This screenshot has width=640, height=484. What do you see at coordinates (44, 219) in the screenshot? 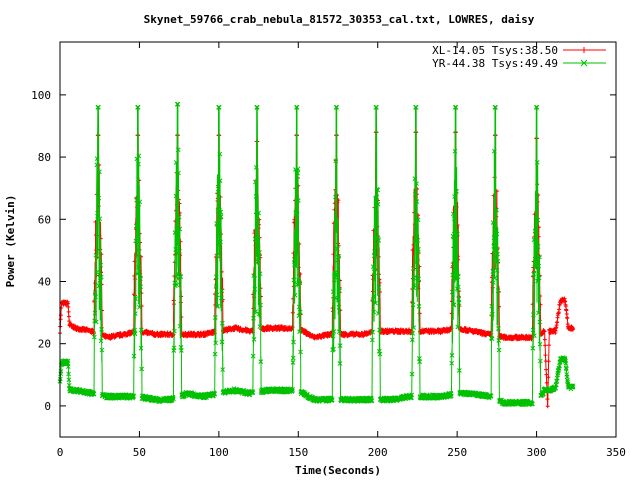
I see `y-tick-label: 60` at bounding box center [44, 219].